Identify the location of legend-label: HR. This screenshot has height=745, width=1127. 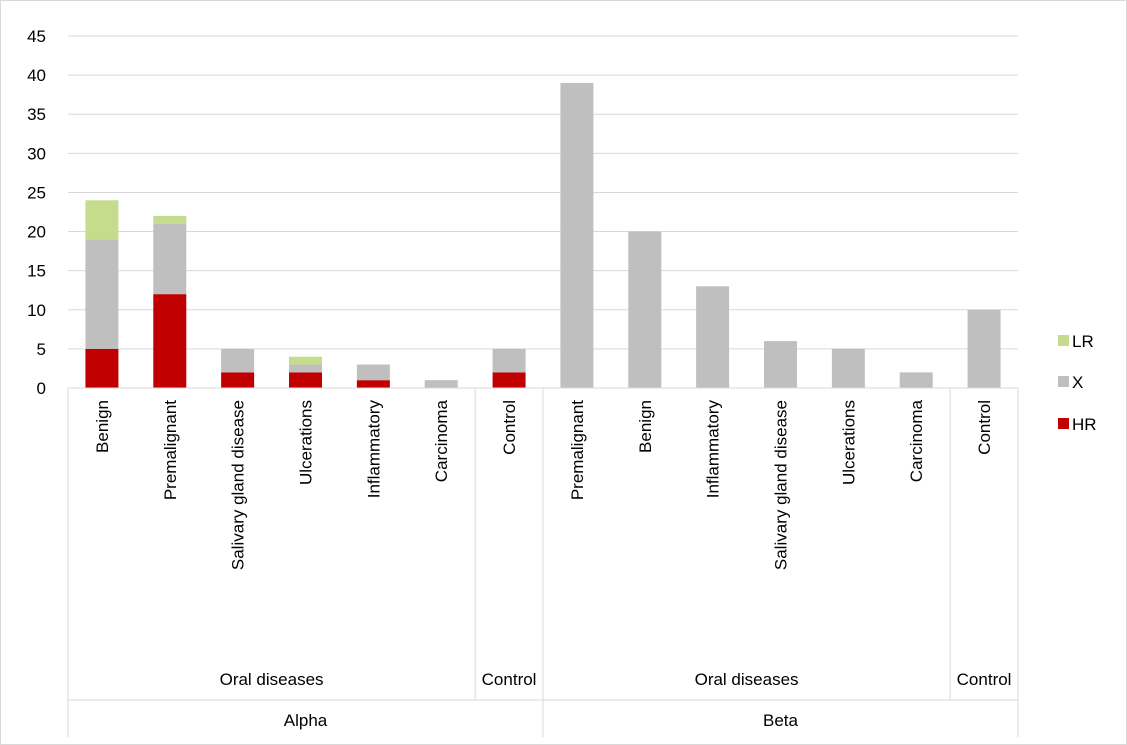
(1084, 424).